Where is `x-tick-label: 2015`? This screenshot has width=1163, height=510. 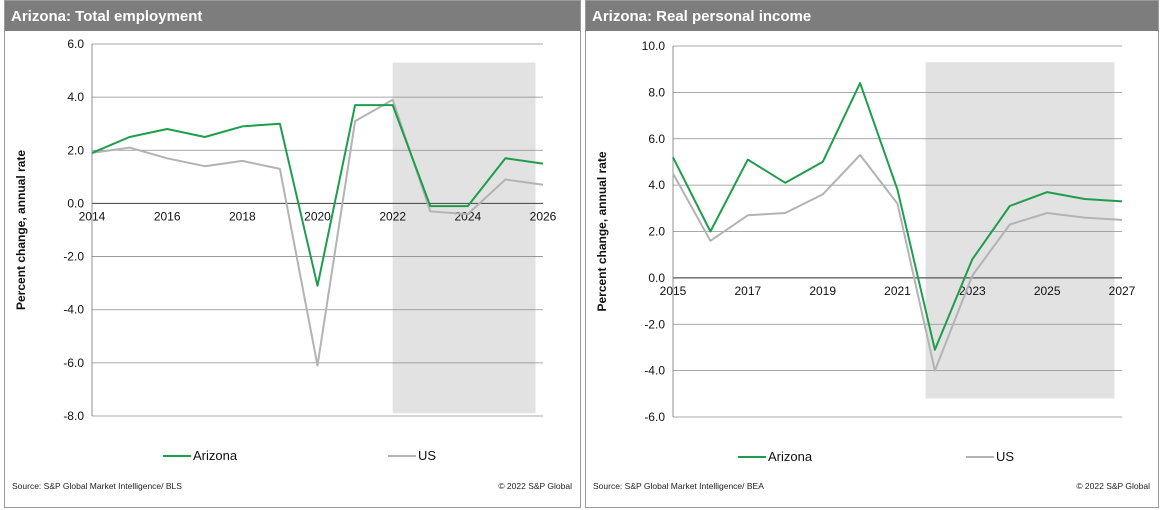 x-tick-label: 2015 is located at coordinates (673, 291).